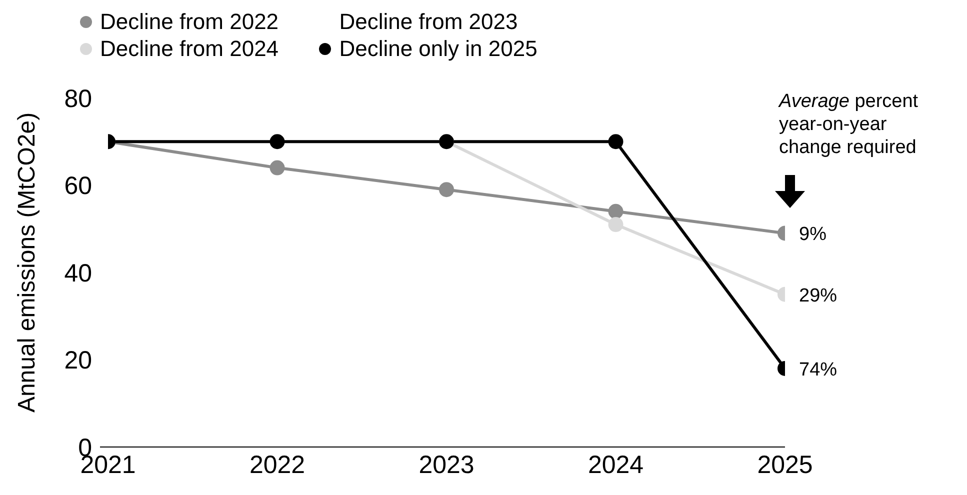 Image resolution: width=967 pixels, height=495 pixels. What do you see at coordinates (813, 235) in the screenshot?
I see `annotation: 9%` at bounding box center [813, 235].